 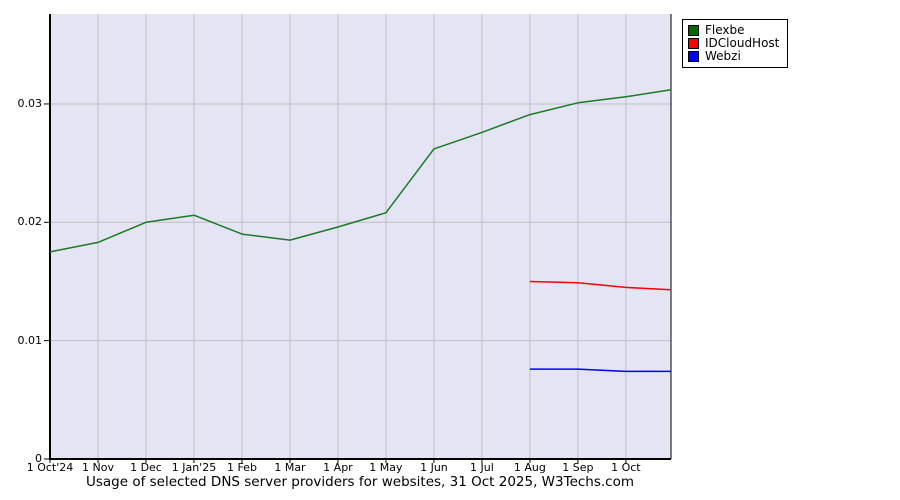 I want to click on legend-swatch-idcloudhost, so click(x=693, y=43).